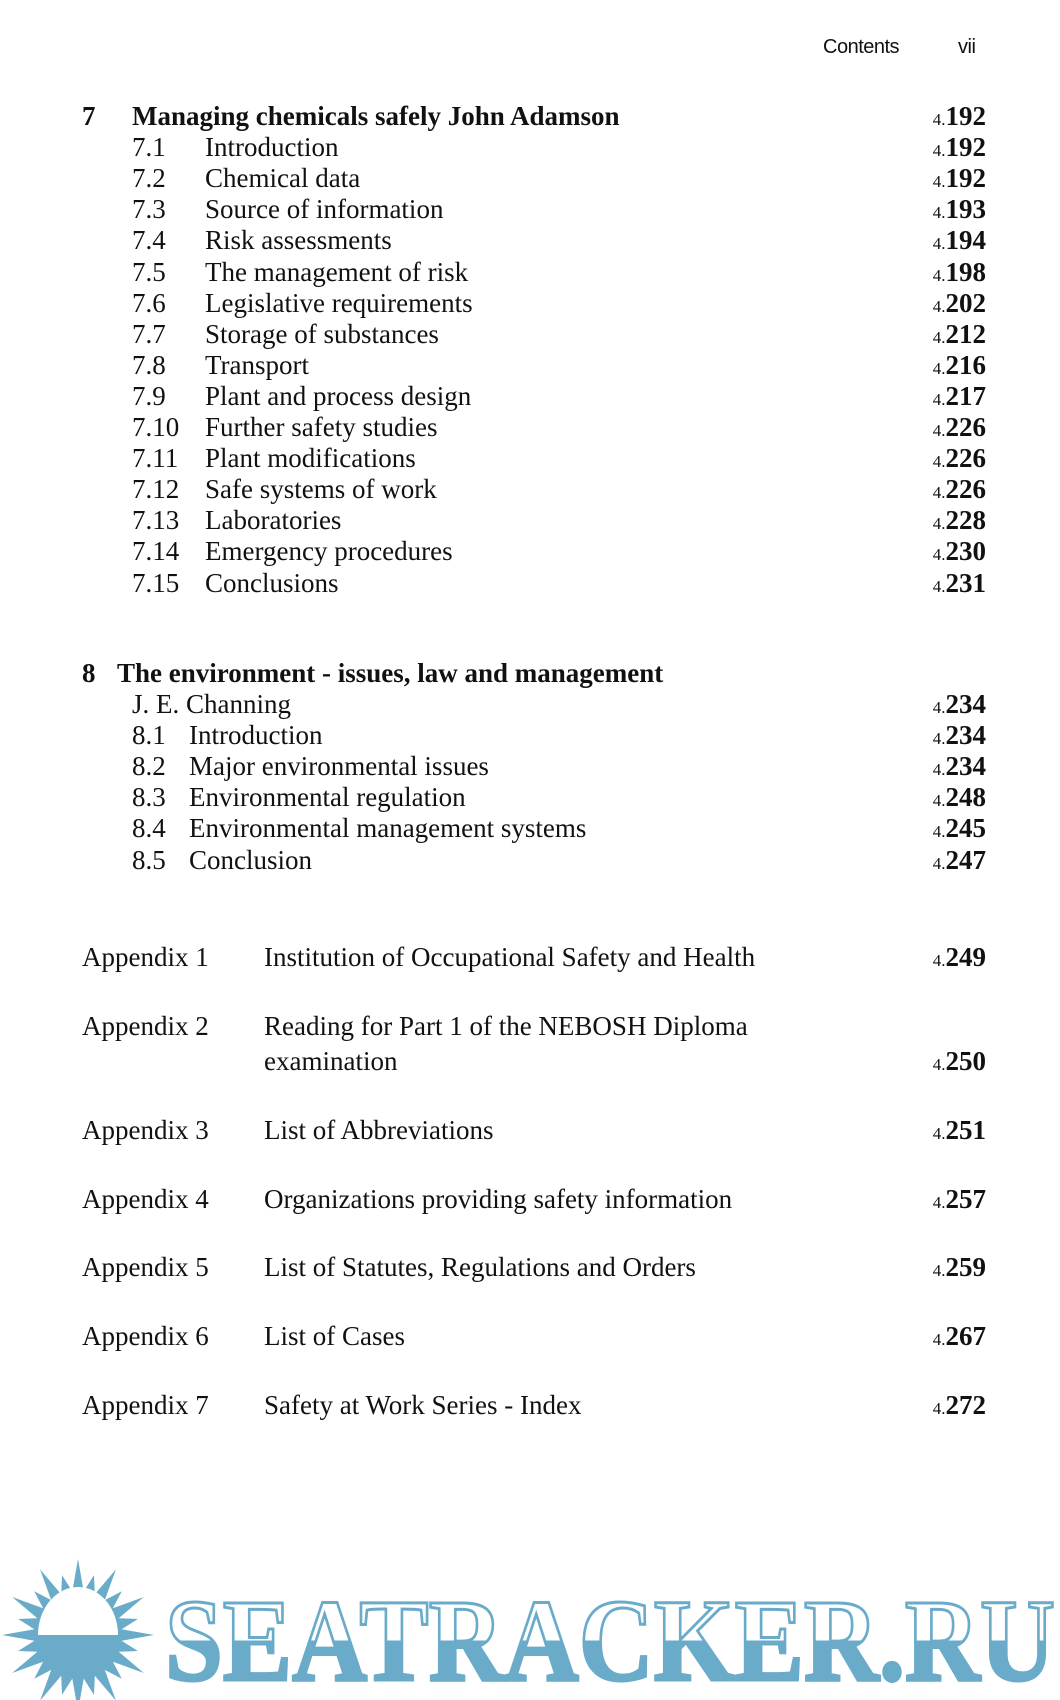  I want to click on page-number: 272, so click(966, 1405).